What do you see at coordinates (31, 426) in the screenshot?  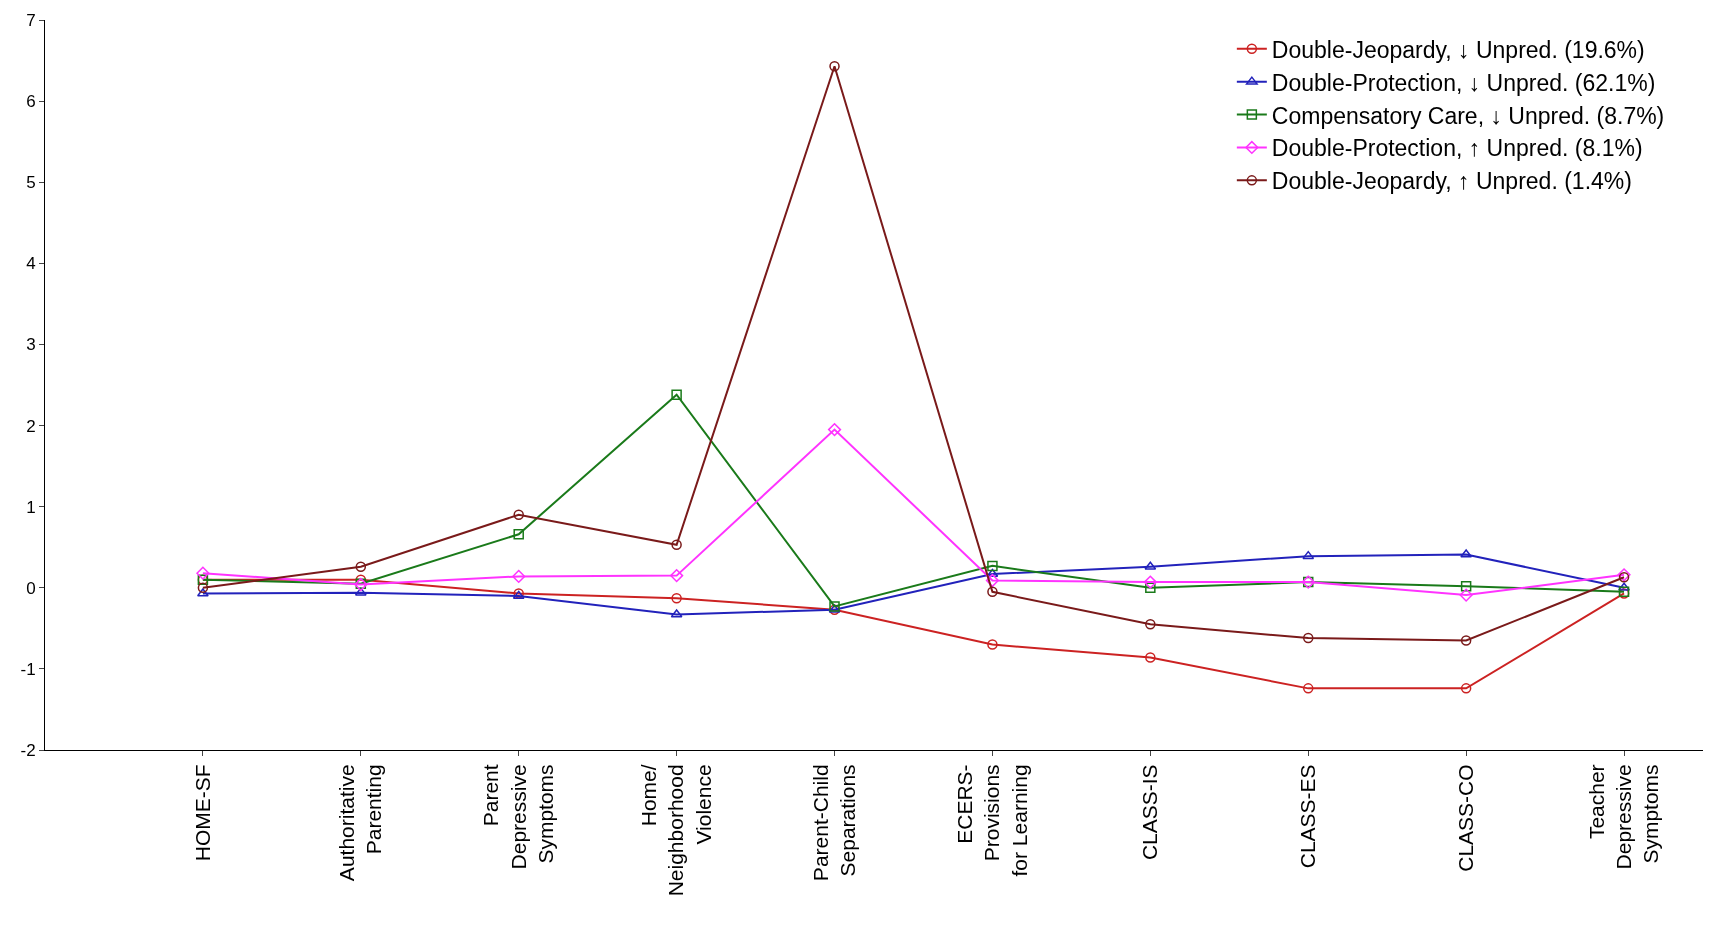 I see `y-tick-label: 2` at bounding box center [31, 426].